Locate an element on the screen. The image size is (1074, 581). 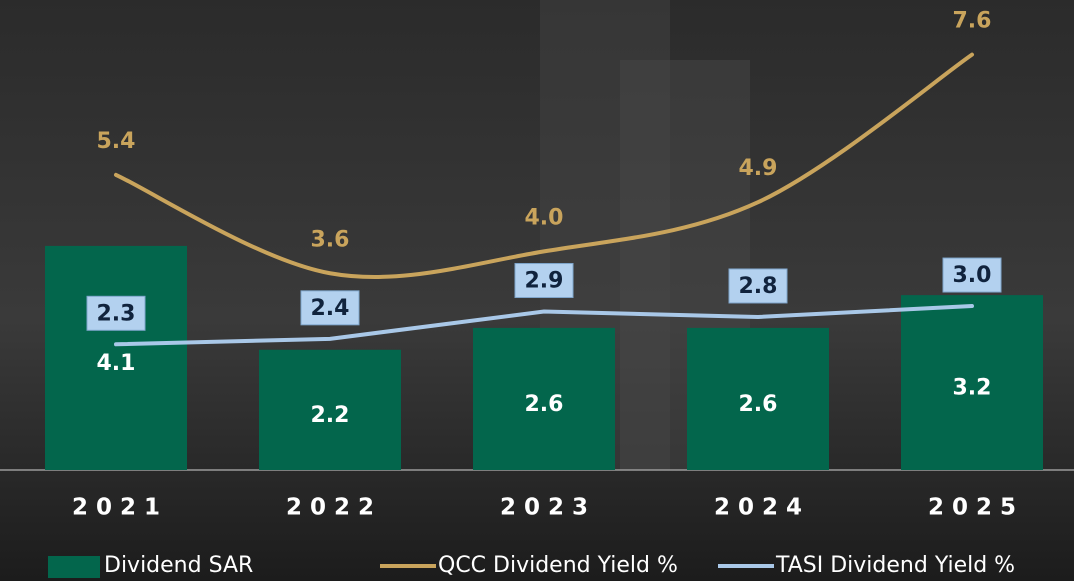
data-label: 7.6 is located at coordinates (972, 21).